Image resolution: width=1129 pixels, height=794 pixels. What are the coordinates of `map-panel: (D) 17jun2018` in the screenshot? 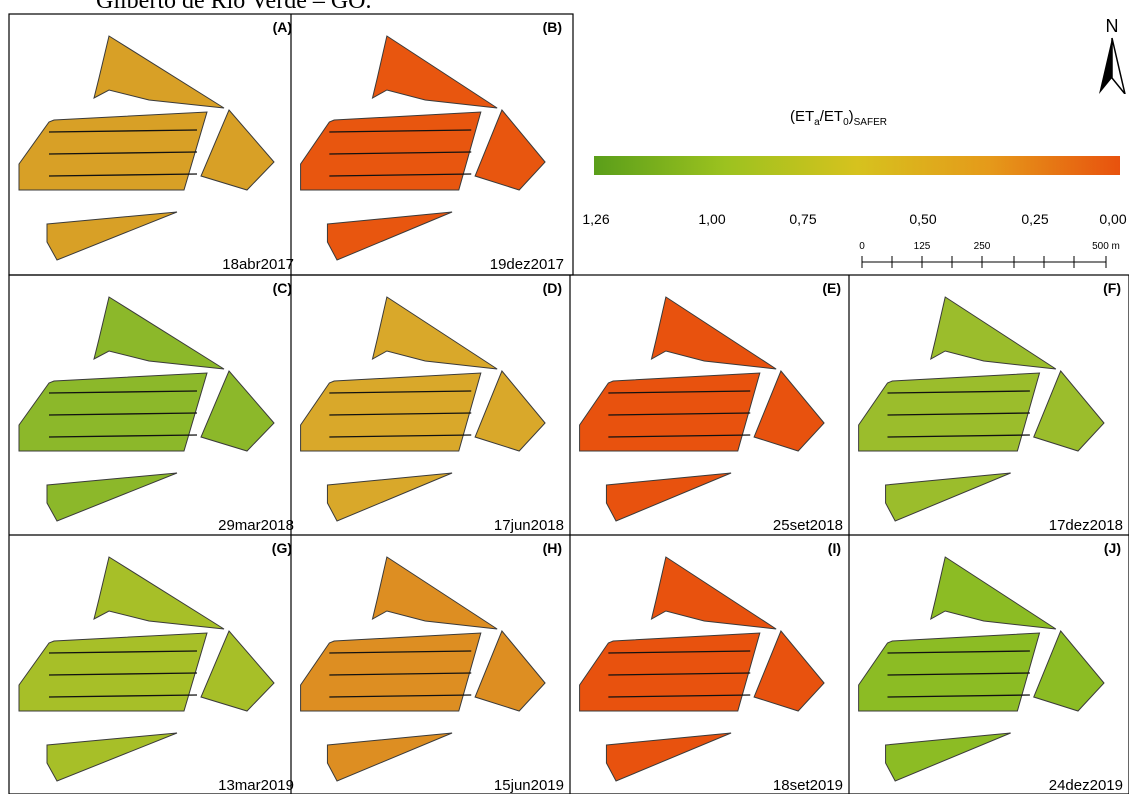 It's located at (432, 407).